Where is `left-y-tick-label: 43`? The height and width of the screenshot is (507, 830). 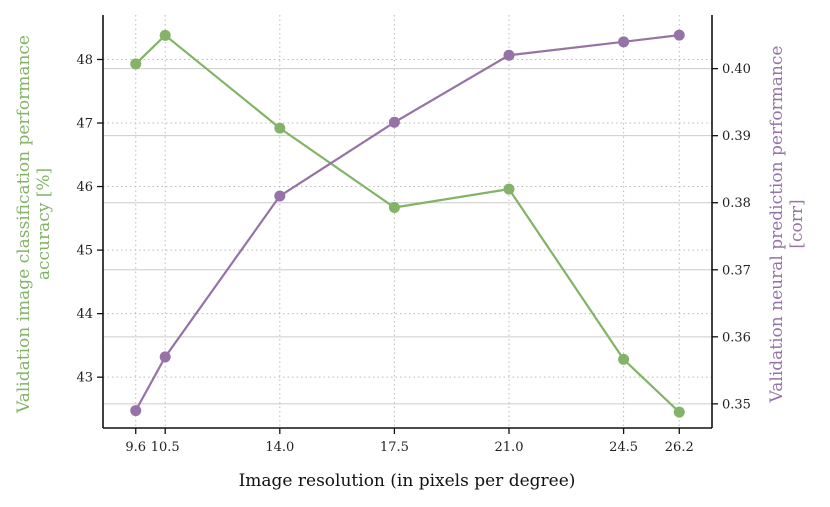 left-y-tick-label: 43 is located at coordinates (84, 378).